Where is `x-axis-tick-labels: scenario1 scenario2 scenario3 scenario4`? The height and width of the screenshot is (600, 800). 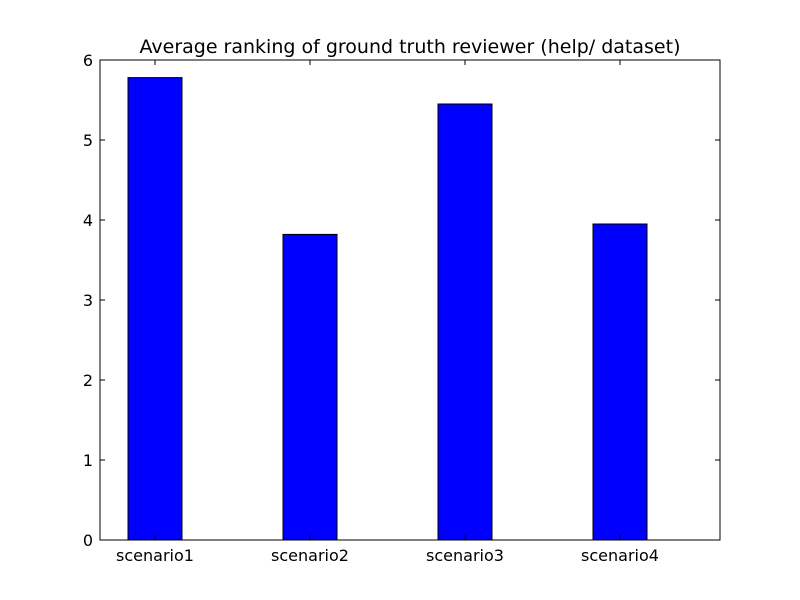
x-axis-tick-labels: scenario1 scenario2 scenario3 scenario4 is located at coordinates (387, 555).